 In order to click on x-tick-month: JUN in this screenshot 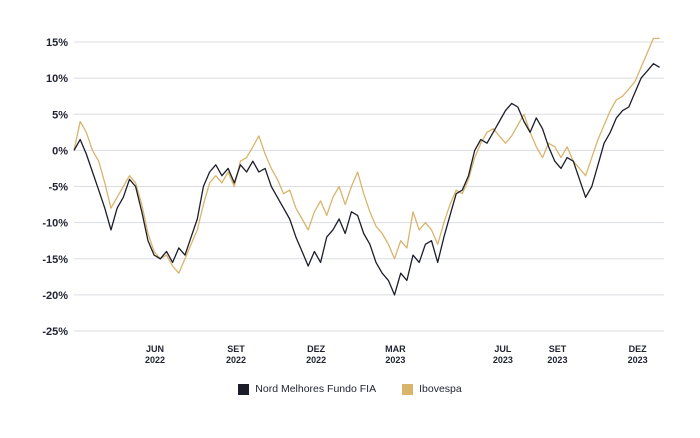, I will do `click(155, 349)`.